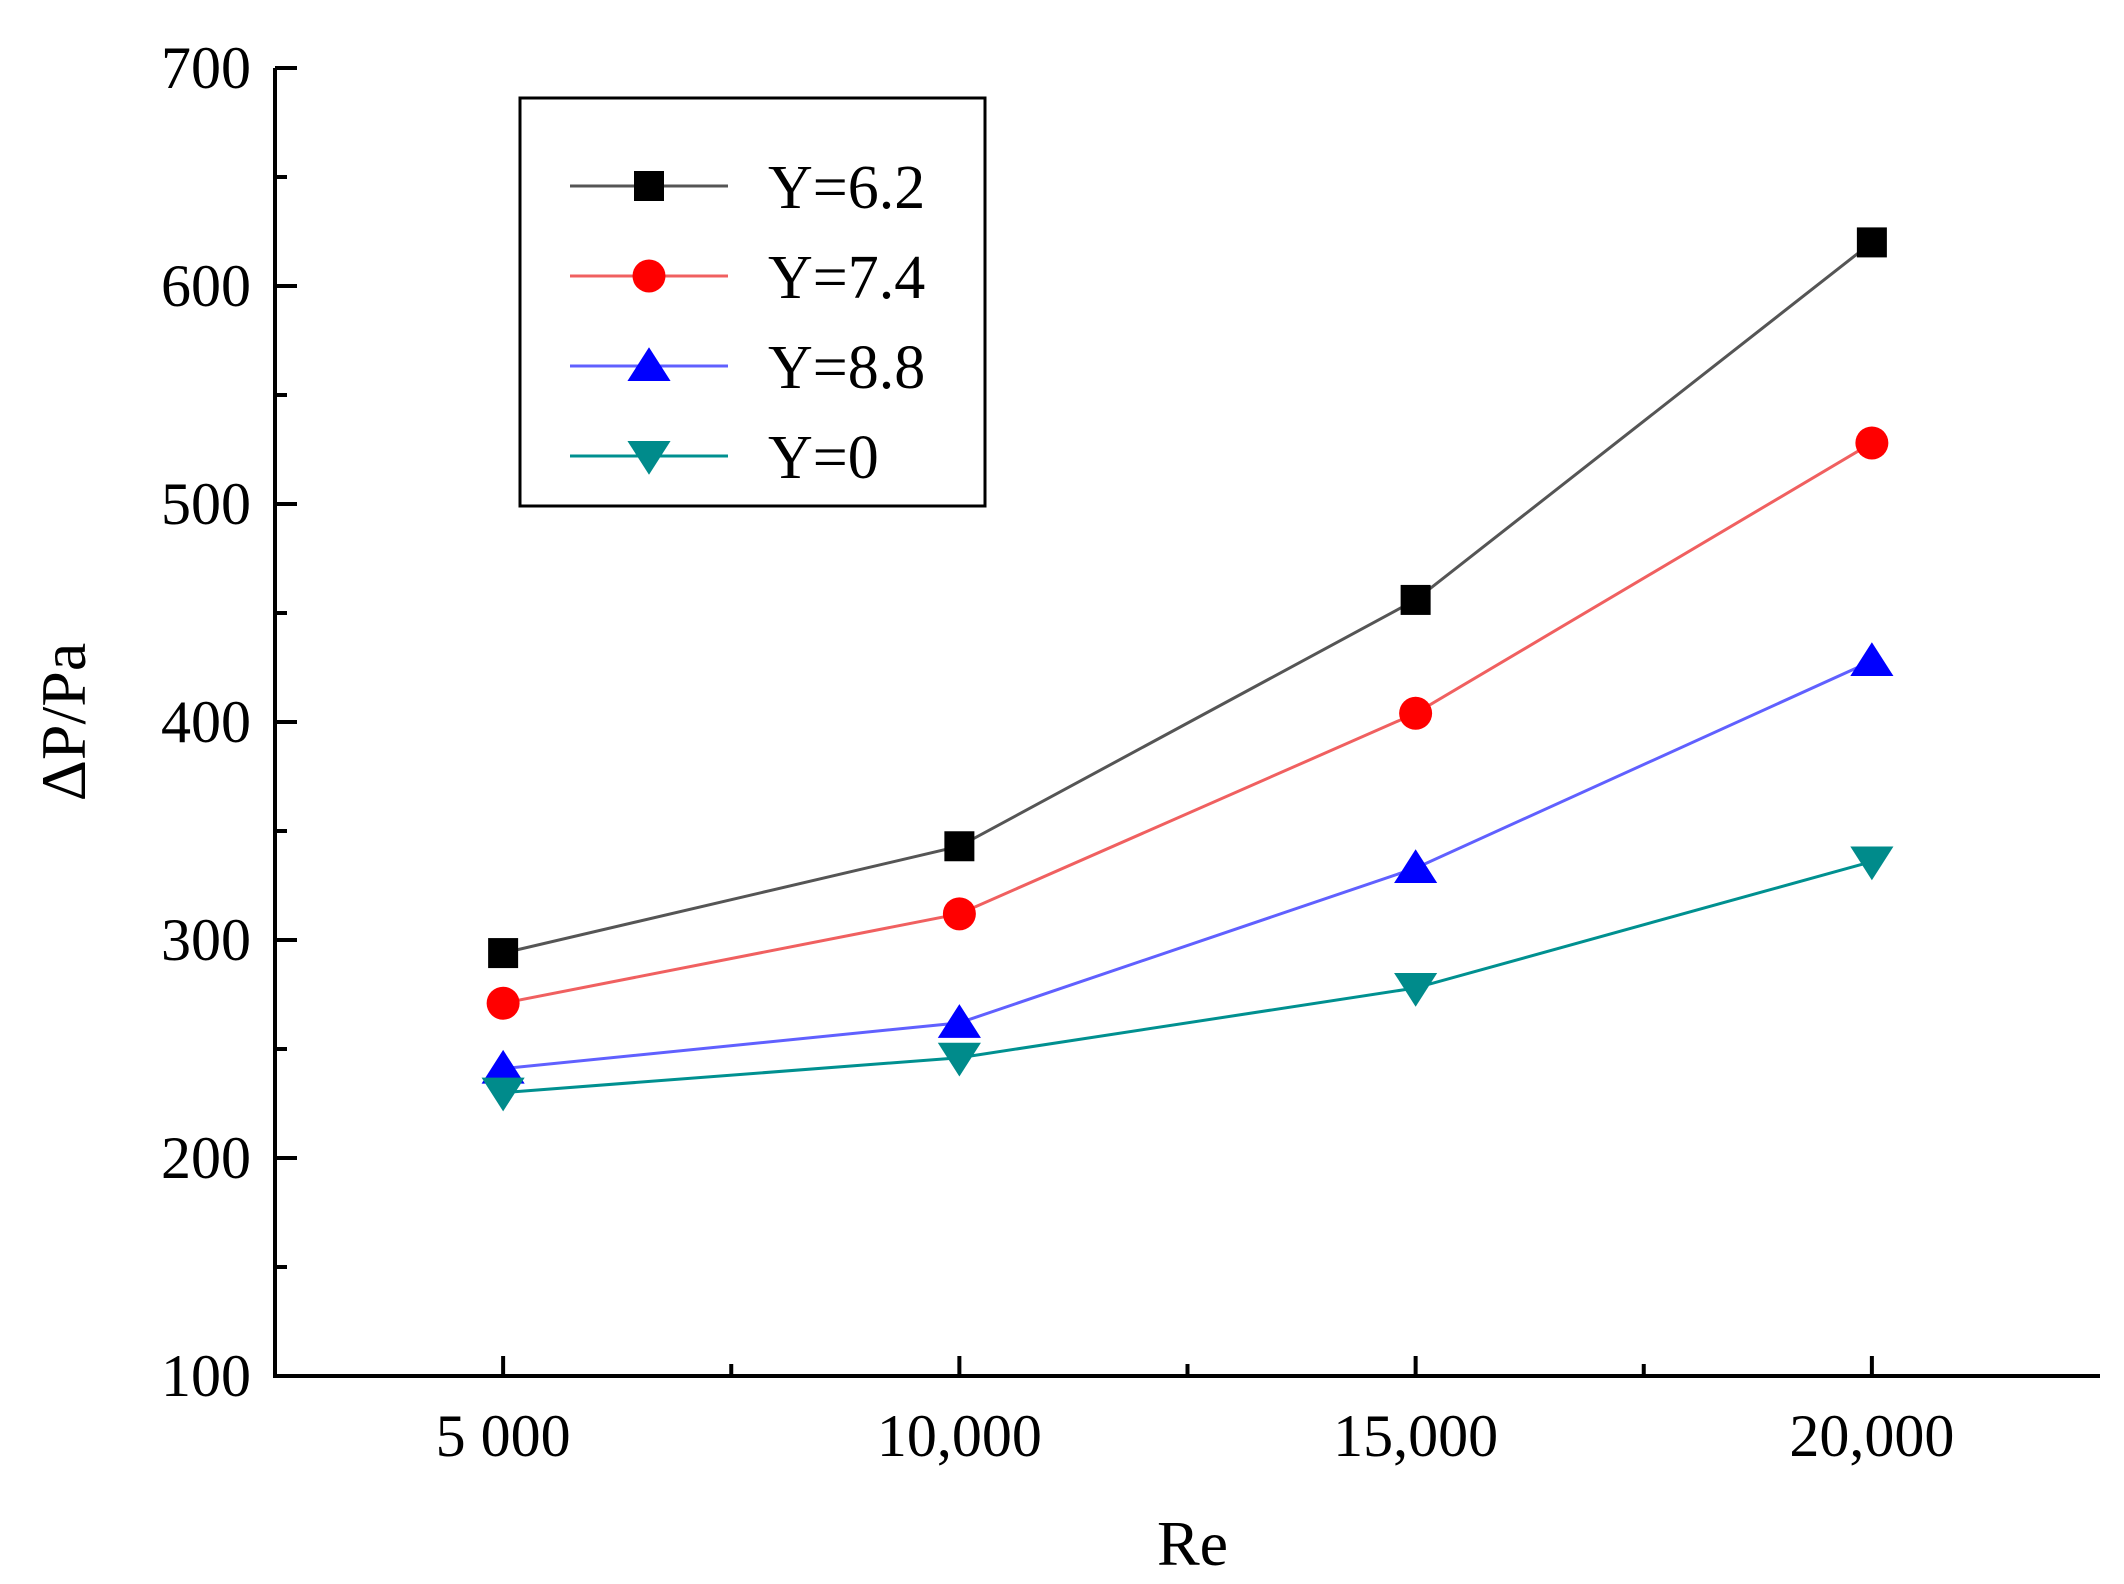 The height and width of the screenshot is (1584, 2124). Describe the element at coordinates (747, 368) in the screenshot. I see `legend-item: Y=8.8` at that location.